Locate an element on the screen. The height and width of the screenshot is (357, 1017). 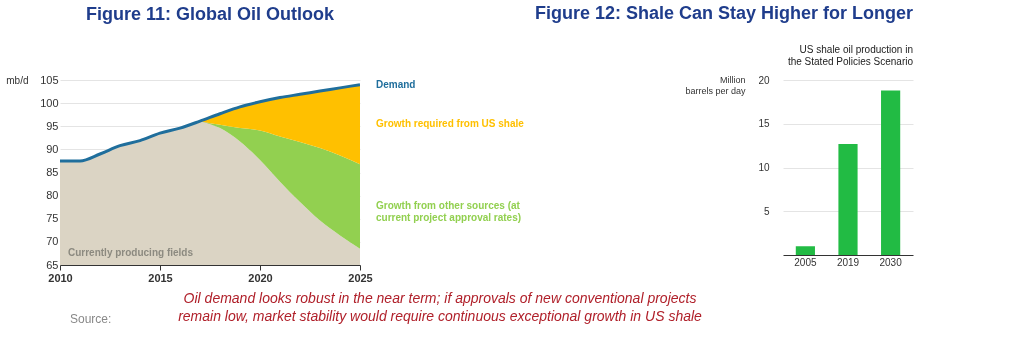
x-tick-label: 2010 is located at coordinates (60, 277).